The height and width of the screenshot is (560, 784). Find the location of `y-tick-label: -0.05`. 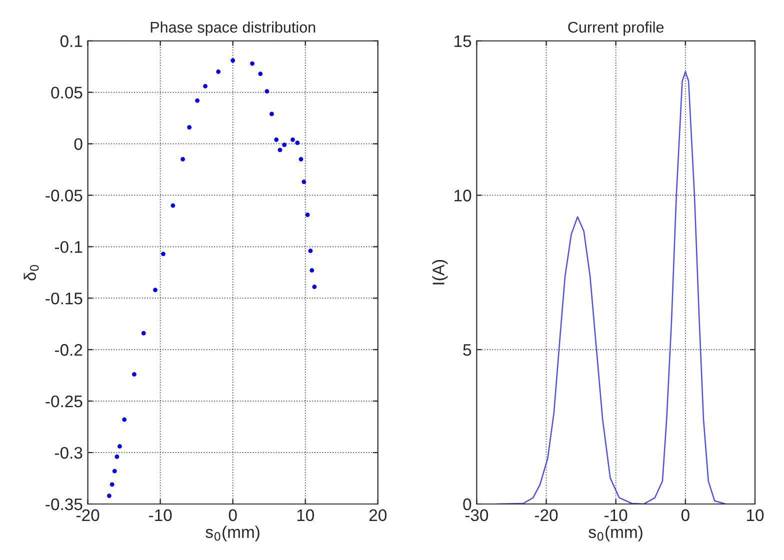

y-tick-label: -0.05 is located at coordinates (64, 196).